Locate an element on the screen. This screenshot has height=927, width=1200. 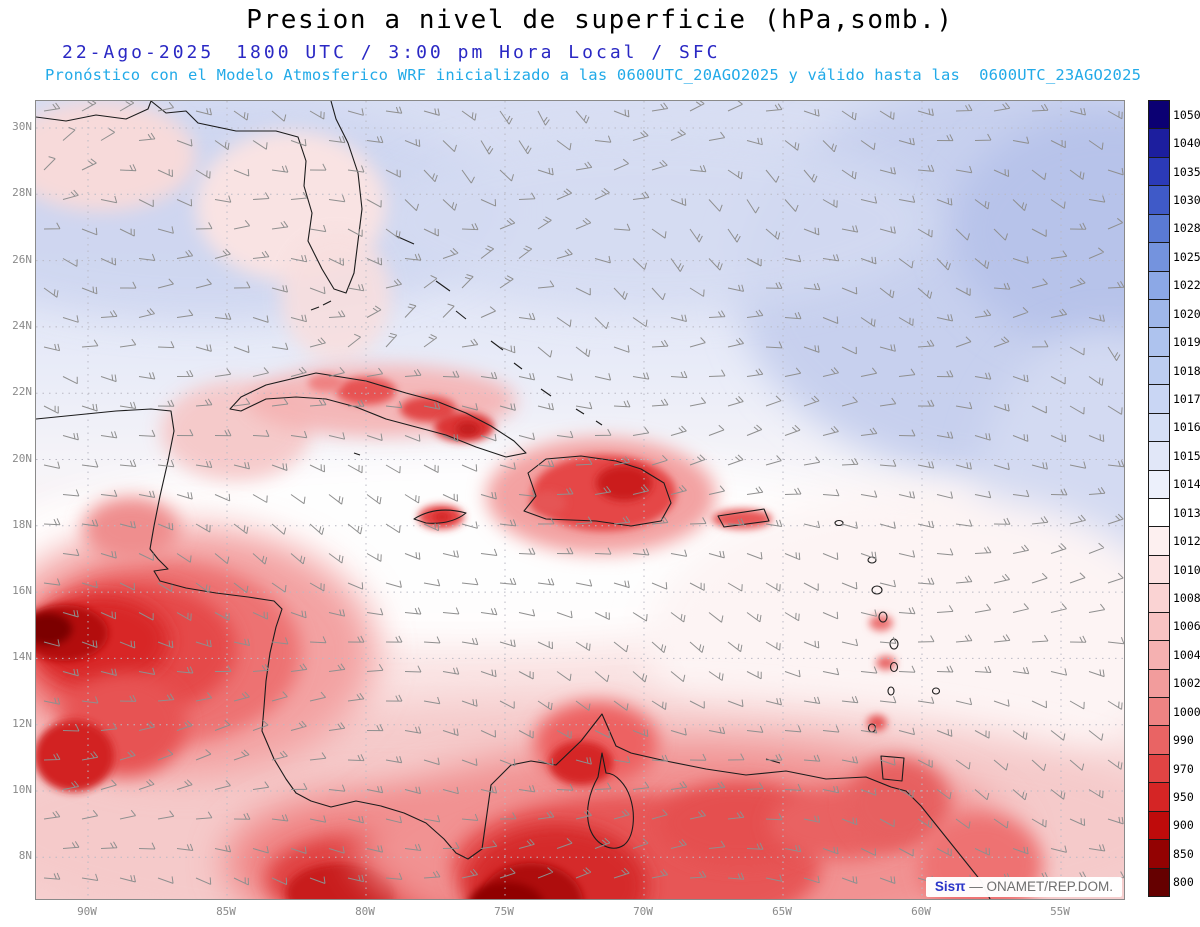
colorbar-row: 1012 is located at coordinates (1174, 541).